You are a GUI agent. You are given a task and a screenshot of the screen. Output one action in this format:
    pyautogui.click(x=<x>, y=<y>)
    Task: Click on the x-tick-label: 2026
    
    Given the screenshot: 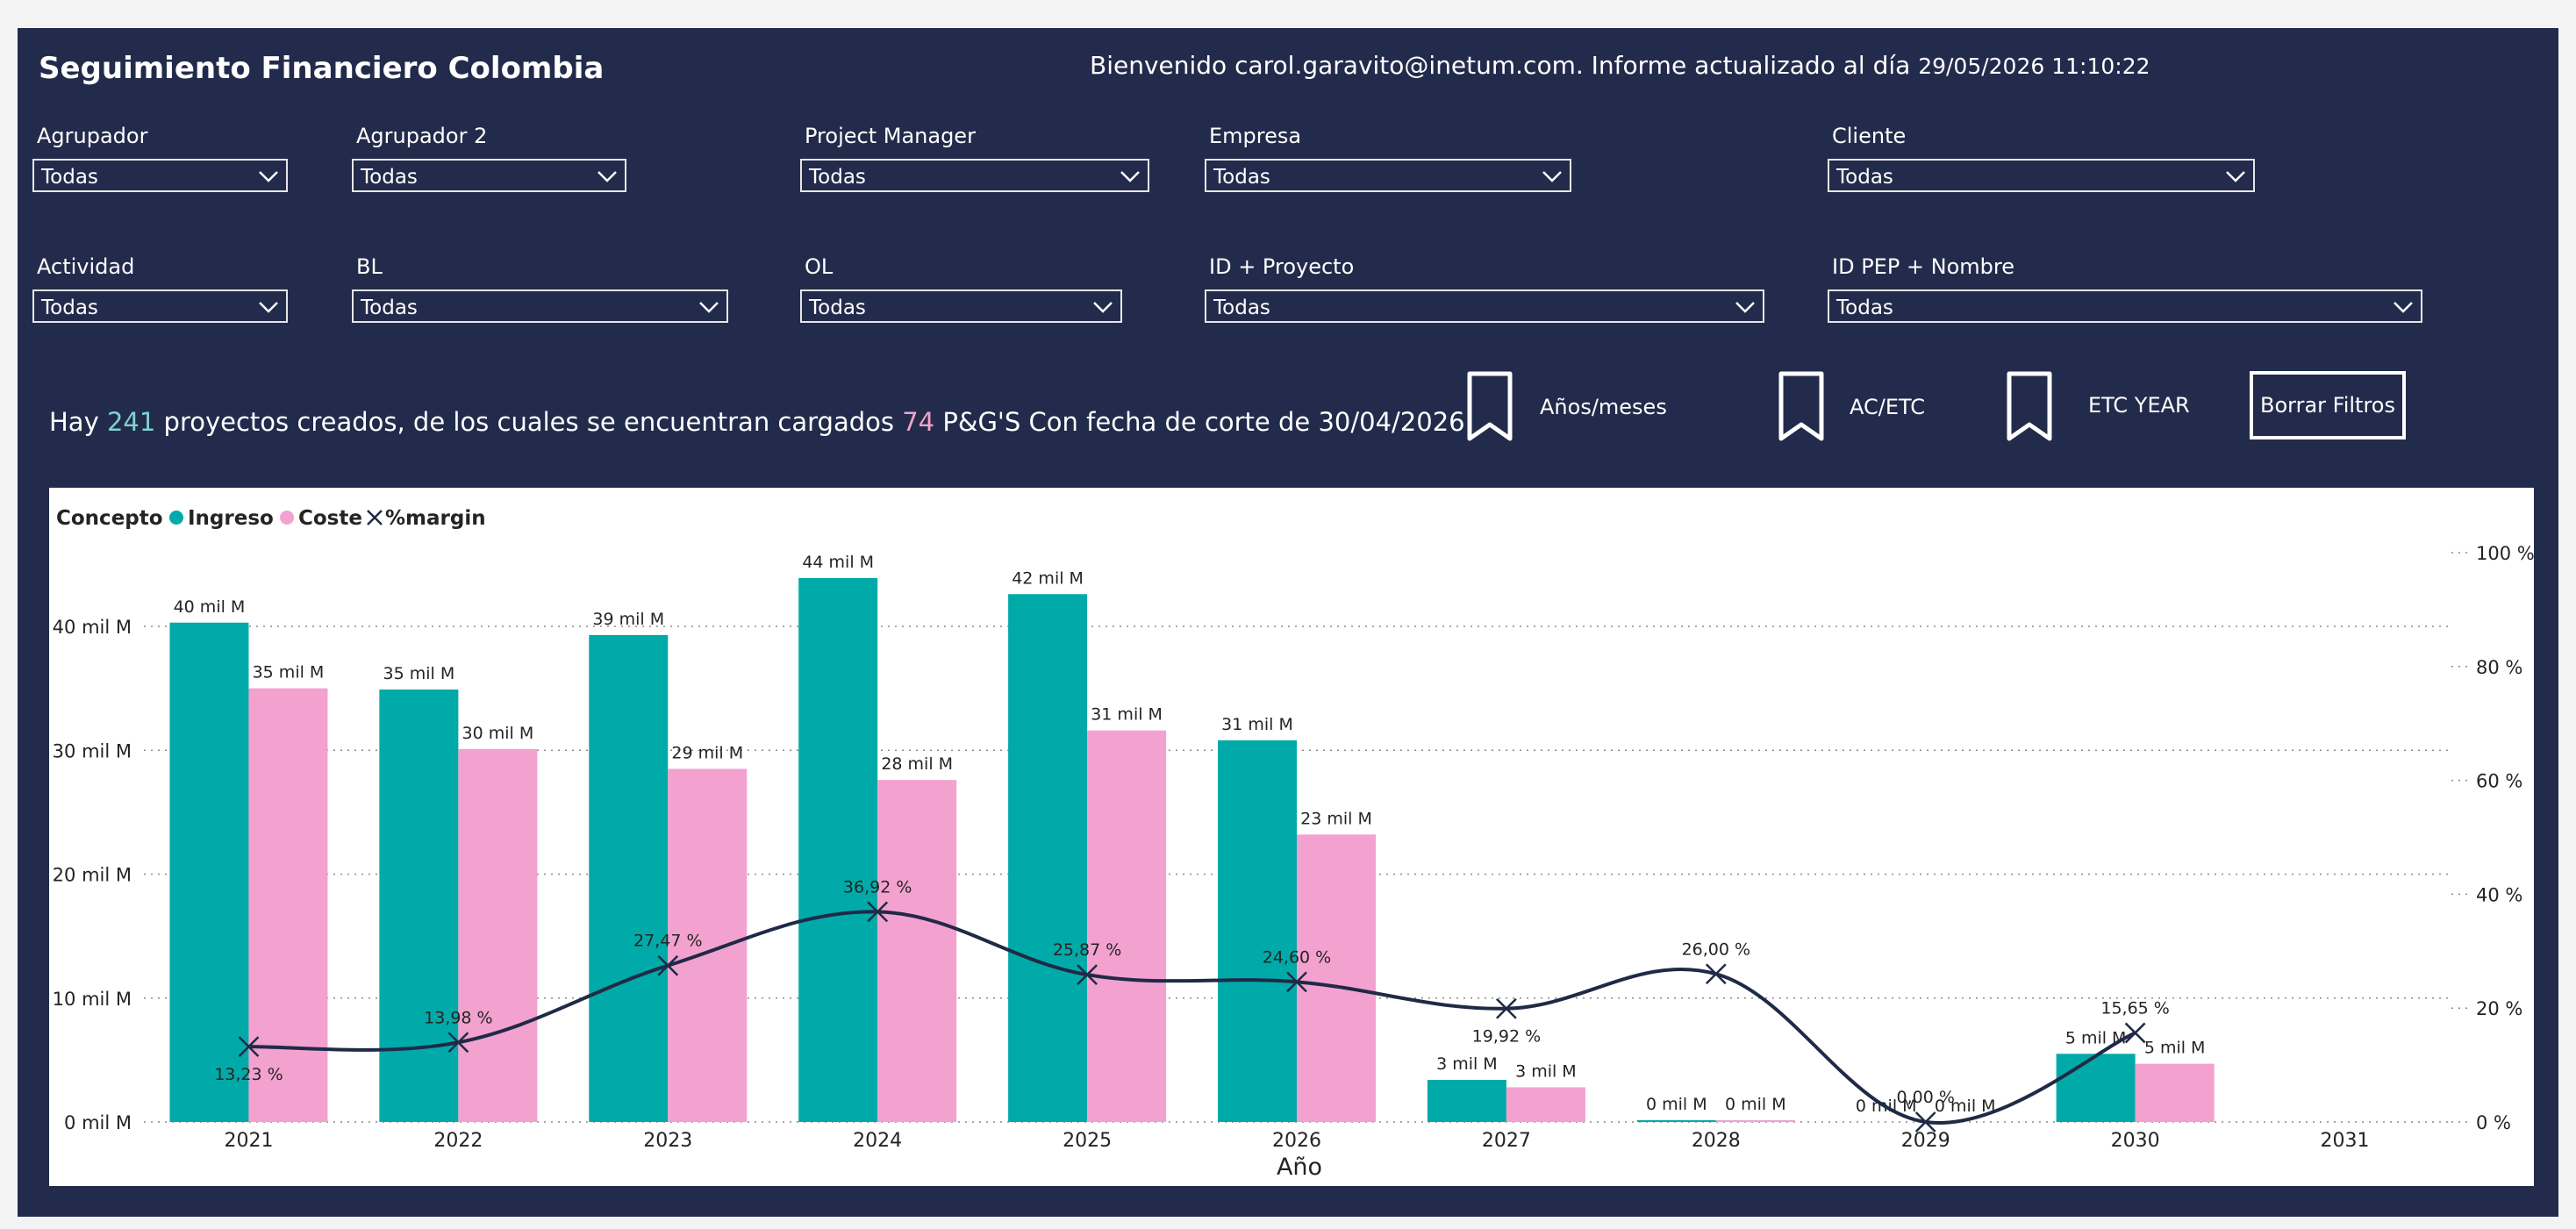 What is the action you would take?
    pyautogui.click(x=1296, y=1141)
    